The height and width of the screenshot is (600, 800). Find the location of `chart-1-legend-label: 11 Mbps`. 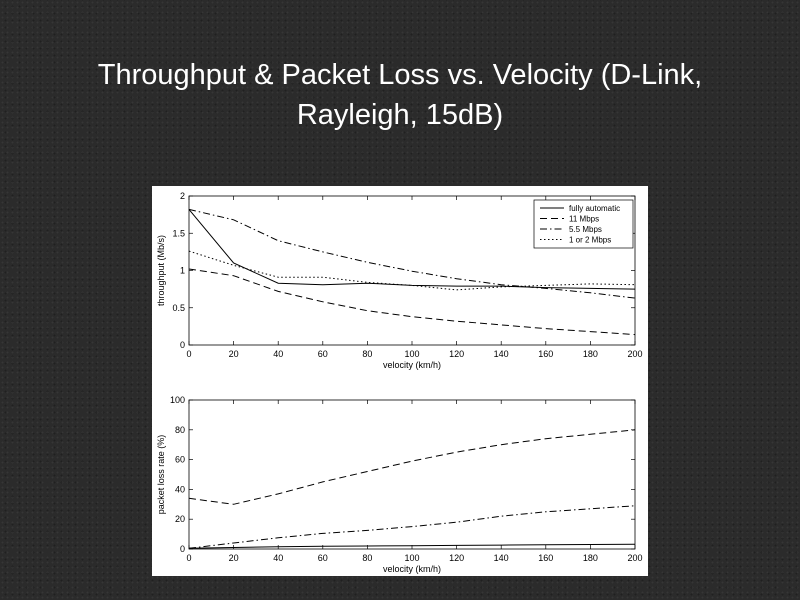

chart-1-legend-label: 11 Mbps is located at coordinates (584, 219).